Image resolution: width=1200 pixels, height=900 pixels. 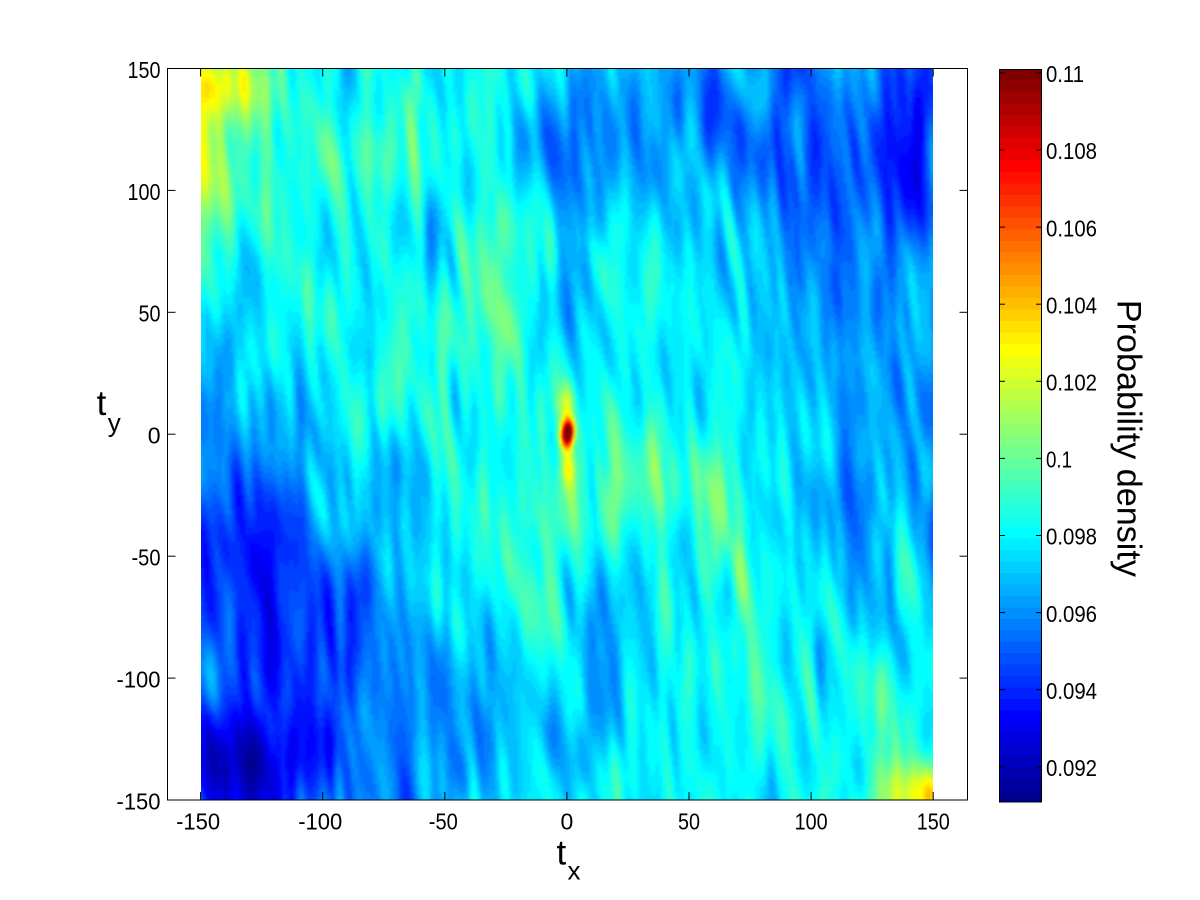 I want to click on svg-text: 0.11, so click(x=1065, y=74).